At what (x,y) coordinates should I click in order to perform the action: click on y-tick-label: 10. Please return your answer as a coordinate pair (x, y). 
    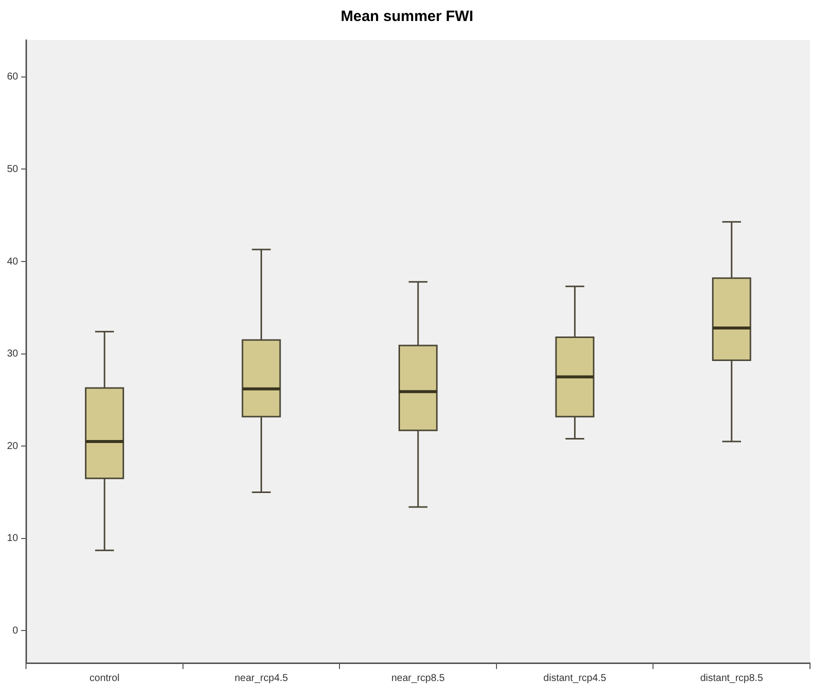
    Looking at the image, I should click on (13, 538).